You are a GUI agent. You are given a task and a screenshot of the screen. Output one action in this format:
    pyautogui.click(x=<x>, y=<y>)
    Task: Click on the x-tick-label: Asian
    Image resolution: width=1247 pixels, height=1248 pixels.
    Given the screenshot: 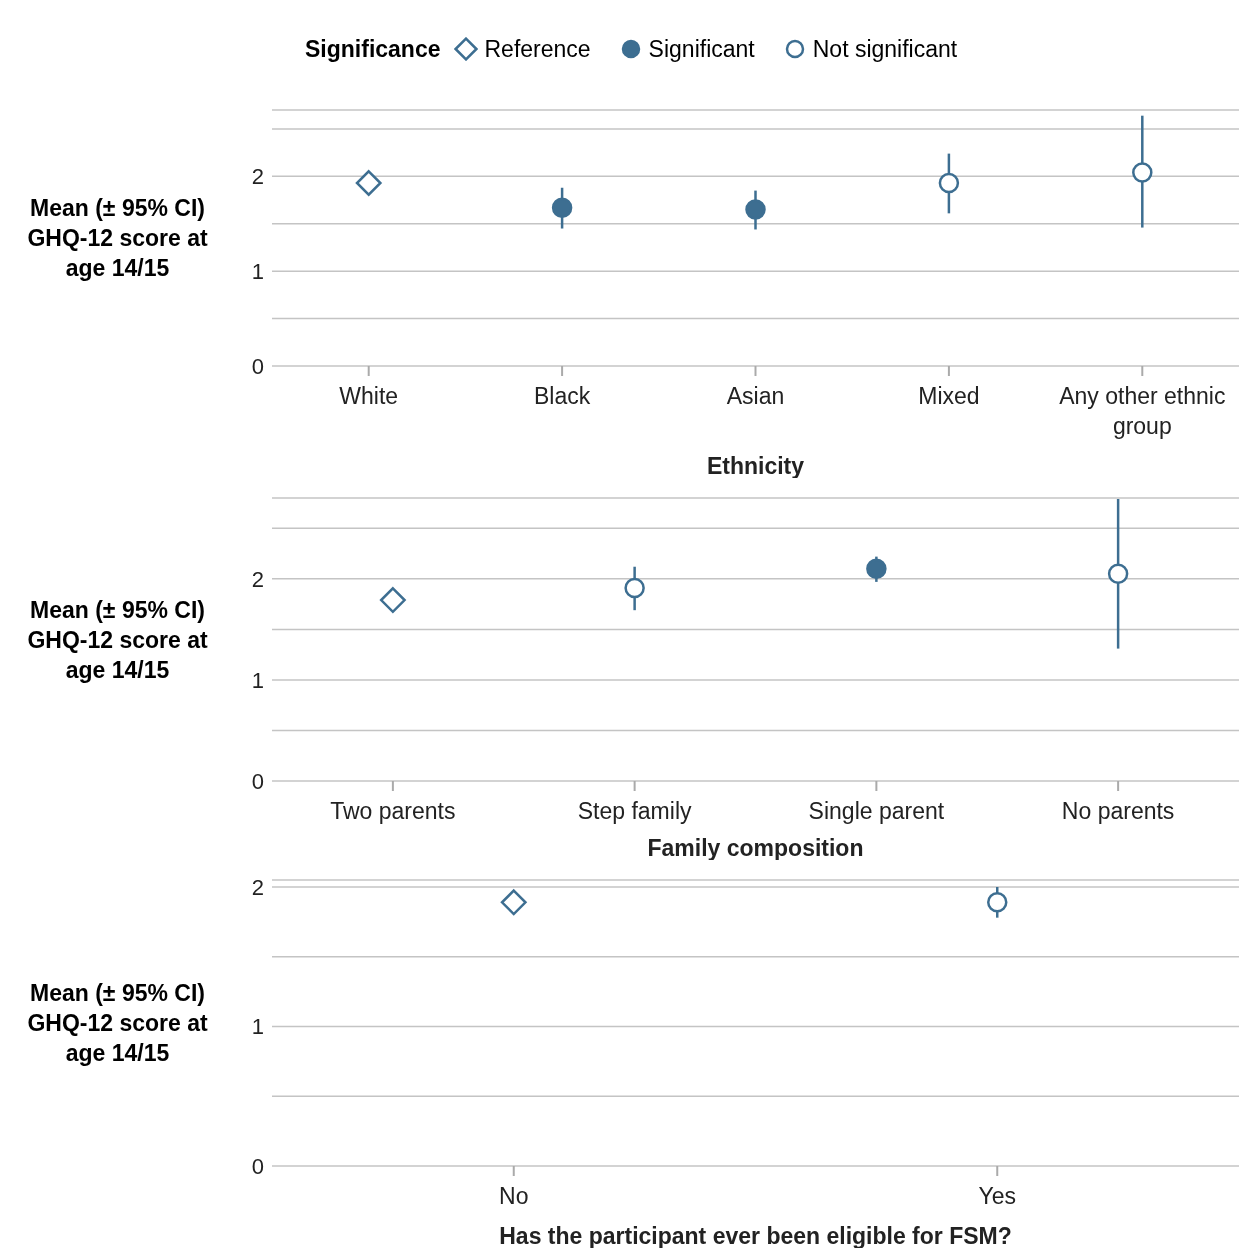 What is the action you would take?
    pyautogui.click(x=755, y=396)
    